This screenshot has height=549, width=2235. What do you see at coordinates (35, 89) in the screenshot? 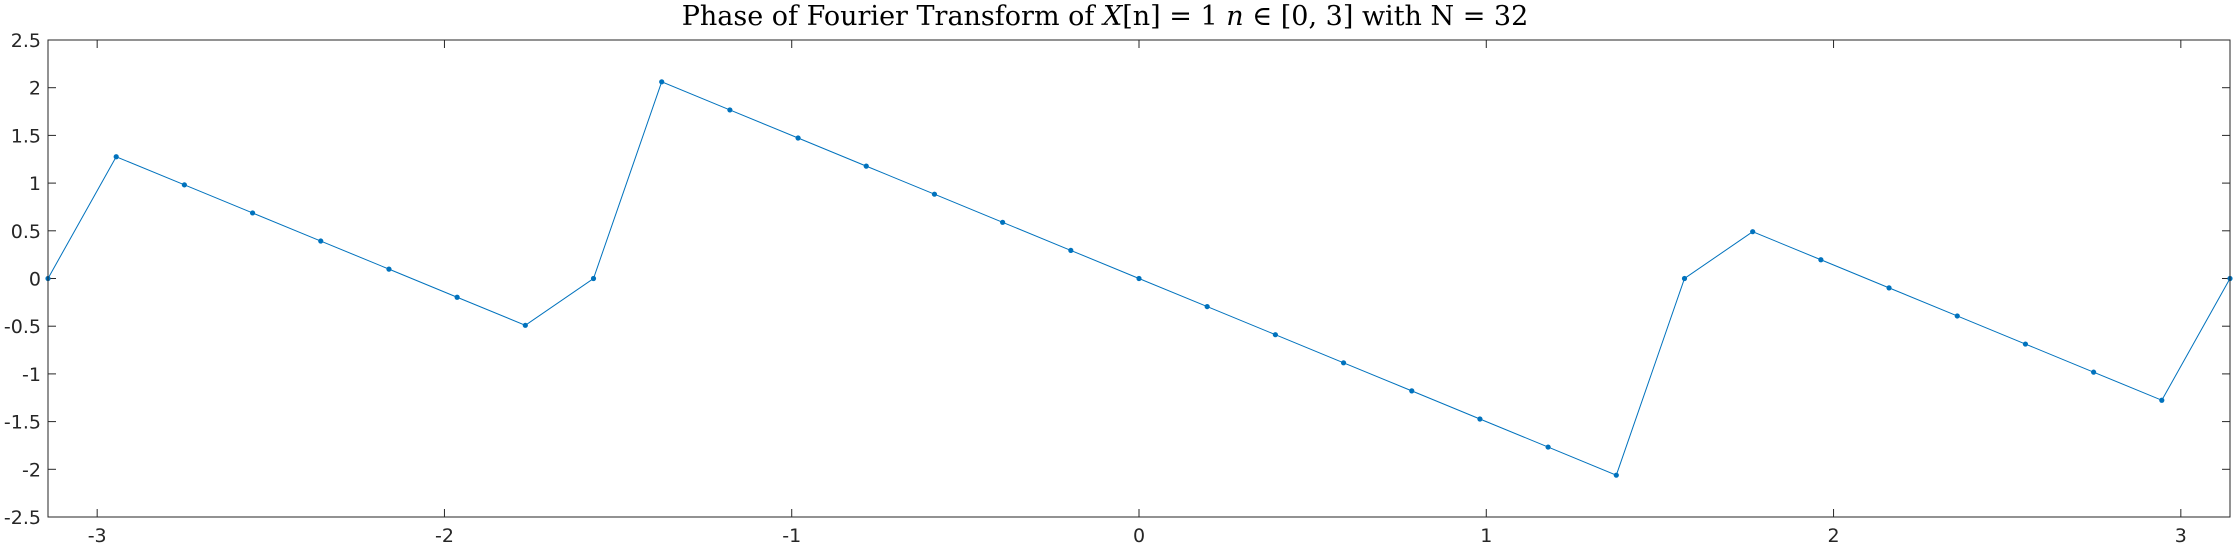
I see `y-tick-label: 2` at bounding box center [35, 89].